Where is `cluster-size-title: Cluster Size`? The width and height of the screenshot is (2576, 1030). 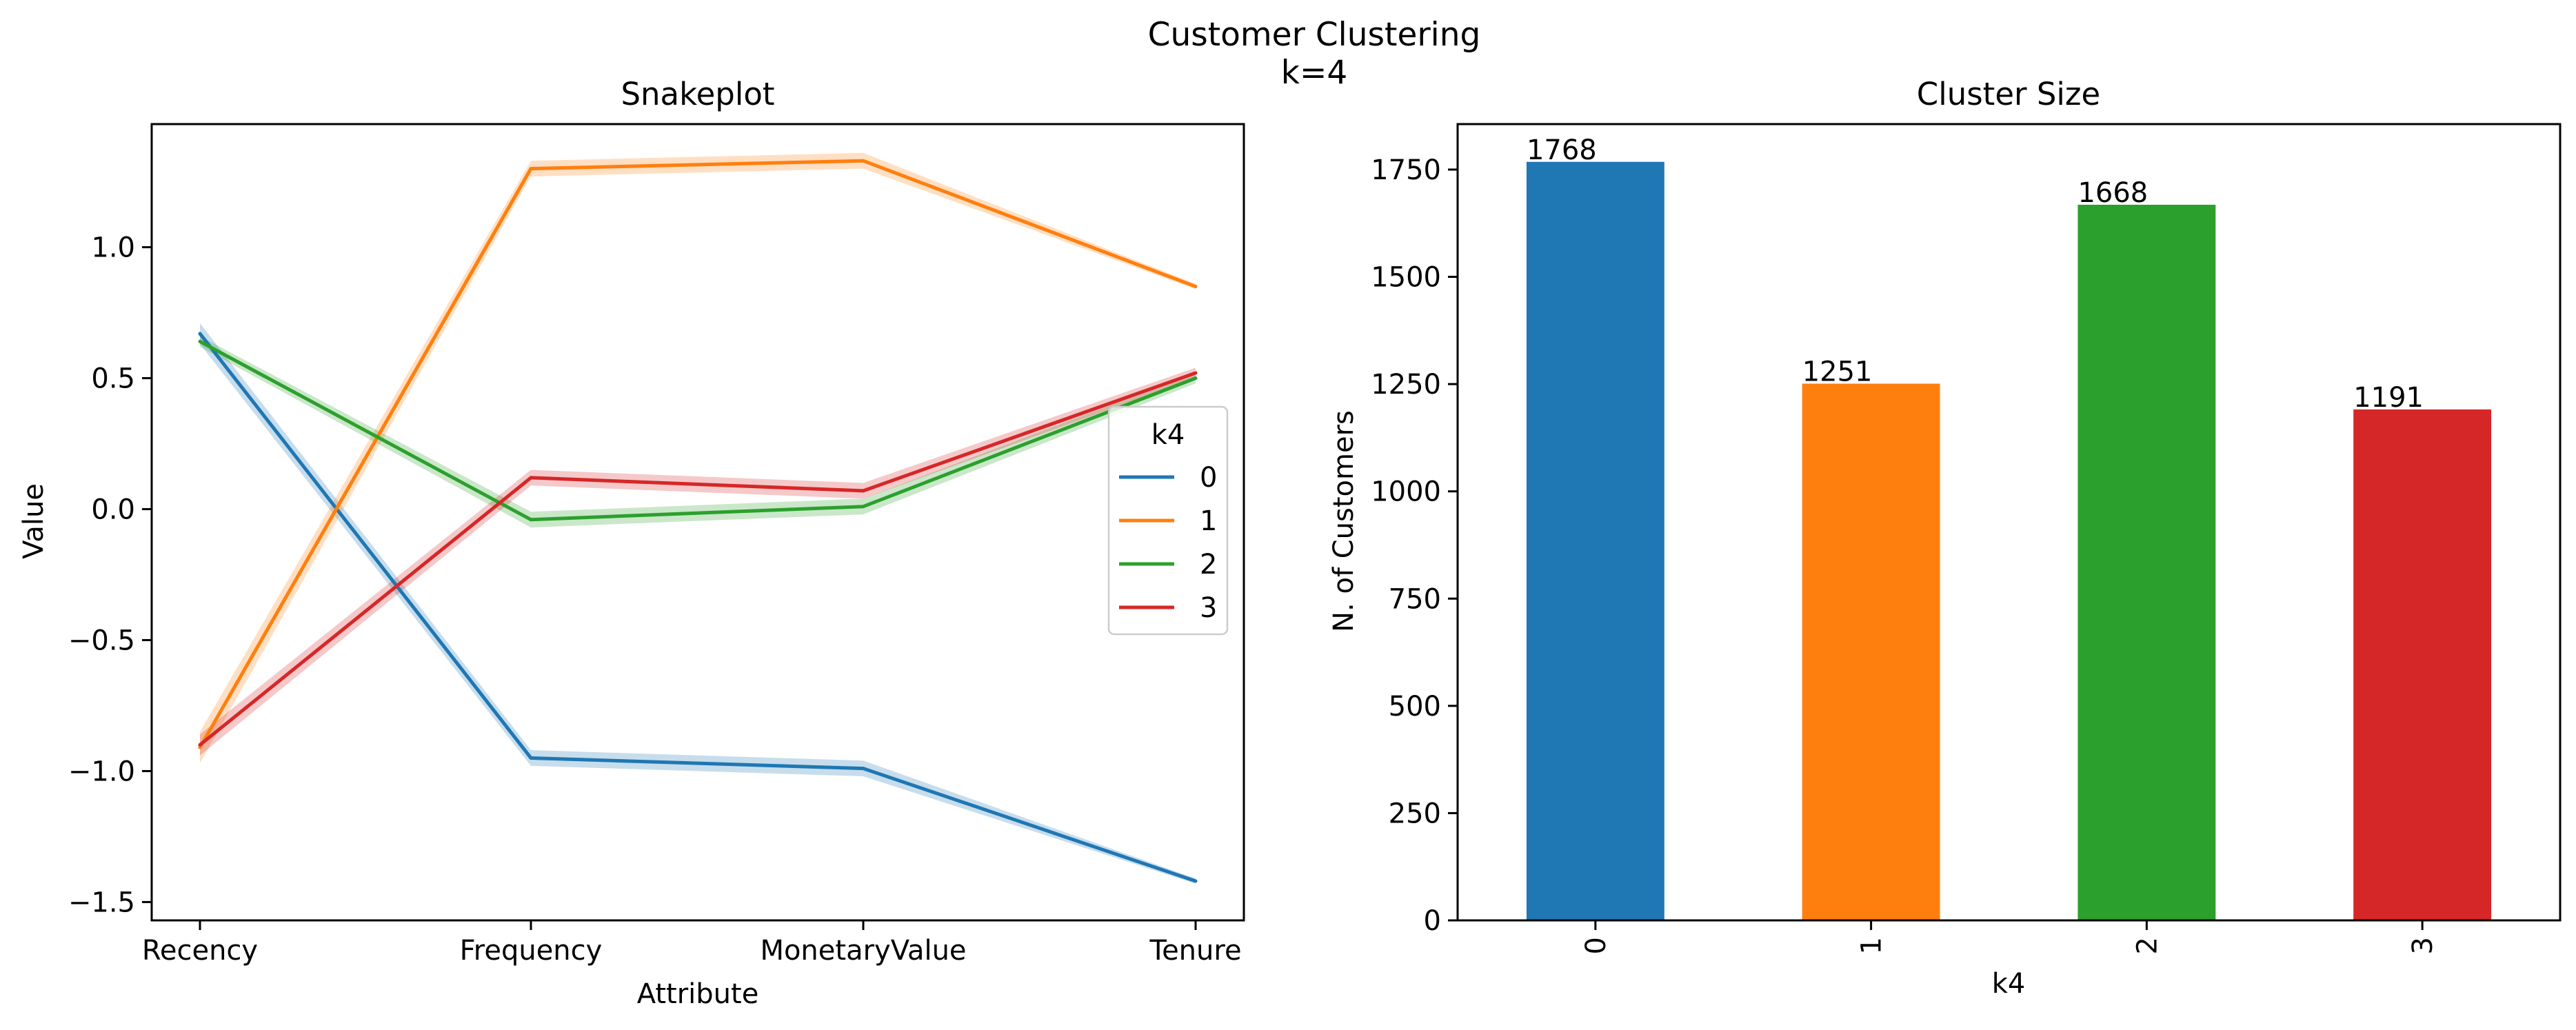 cluster-size-title: Cluster Size is located at coordinates (2008, 94).